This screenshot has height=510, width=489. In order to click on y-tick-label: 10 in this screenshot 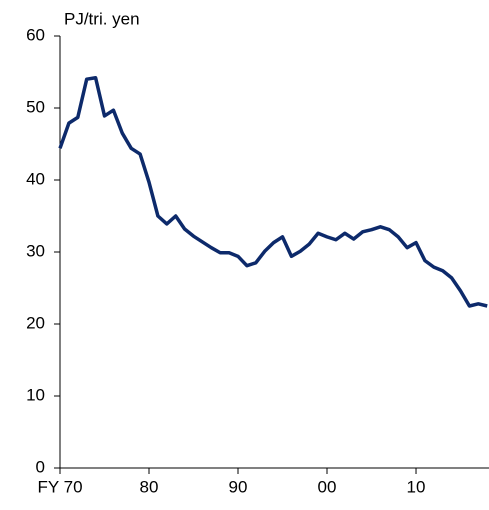, I will do `click(35, 394)`.